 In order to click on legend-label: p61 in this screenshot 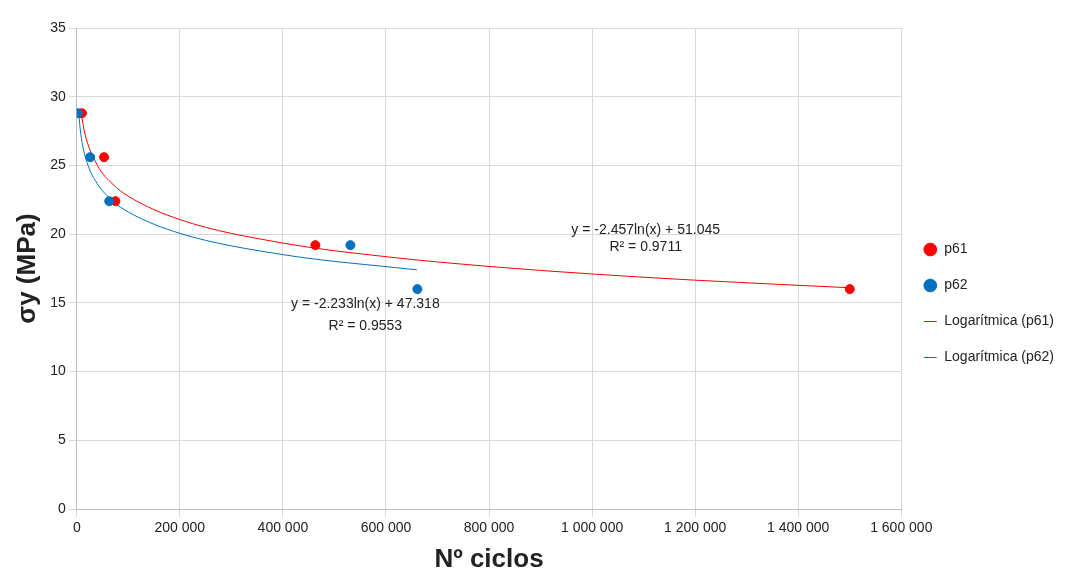, I will do `click(956, 248)`.